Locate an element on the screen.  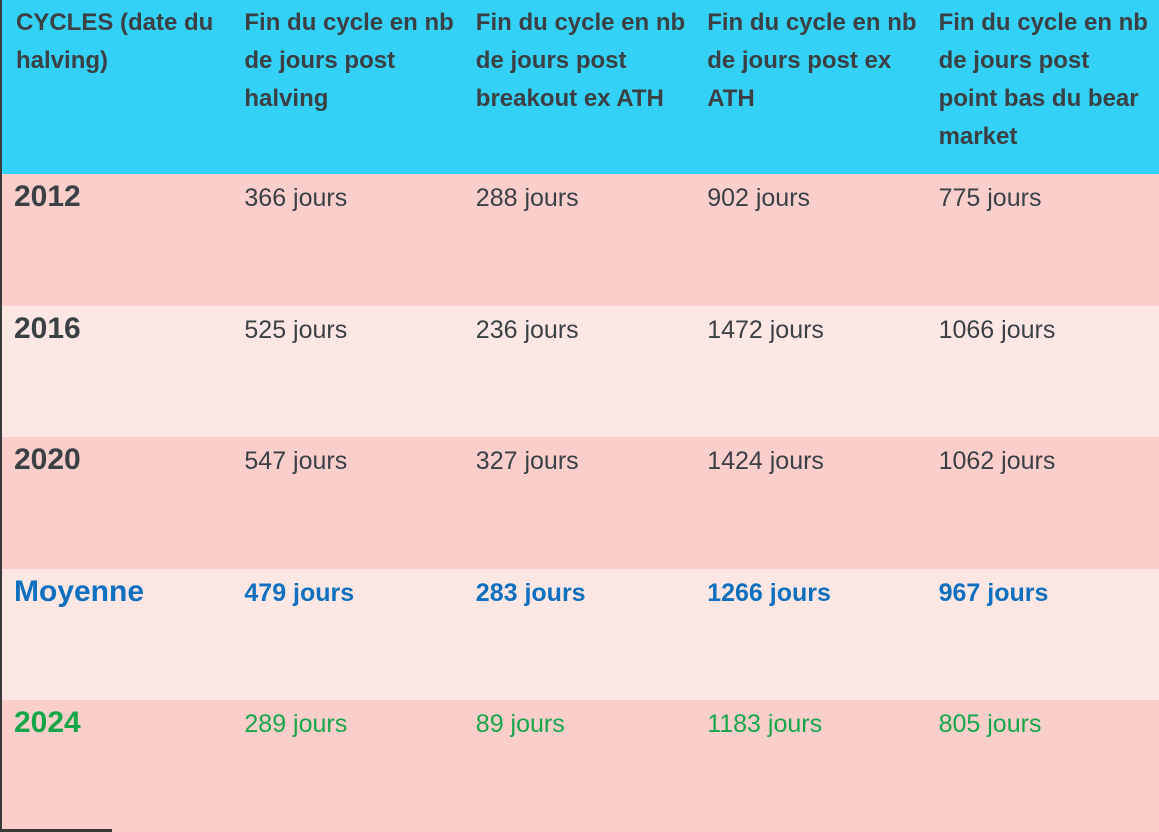
cell-value: 902 jours is located at coordinates (759, 198).